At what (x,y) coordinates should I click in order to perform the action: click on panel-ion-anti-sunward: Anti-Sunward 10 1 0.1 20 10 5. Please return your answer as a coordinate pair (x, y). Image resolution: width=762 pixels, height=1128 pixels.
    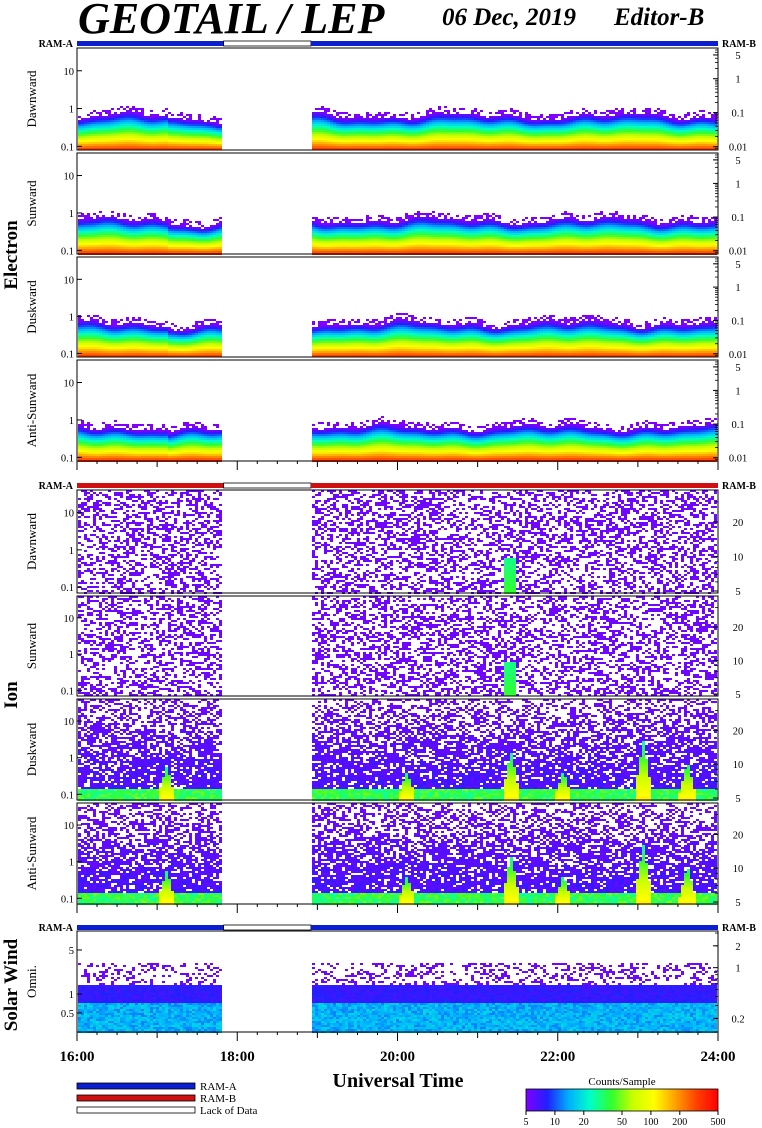
    Looking at the image, I should click on (383, 856).